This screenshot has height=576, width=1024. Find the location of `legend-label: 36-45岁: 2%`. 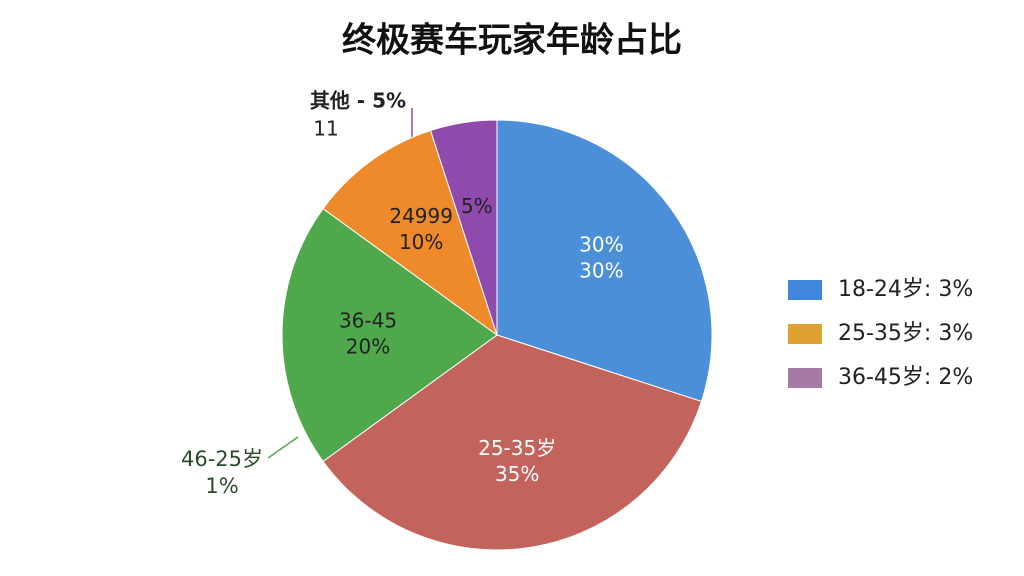

legend-label: 36-45岁: 2% is located at coordinates (905, 377).